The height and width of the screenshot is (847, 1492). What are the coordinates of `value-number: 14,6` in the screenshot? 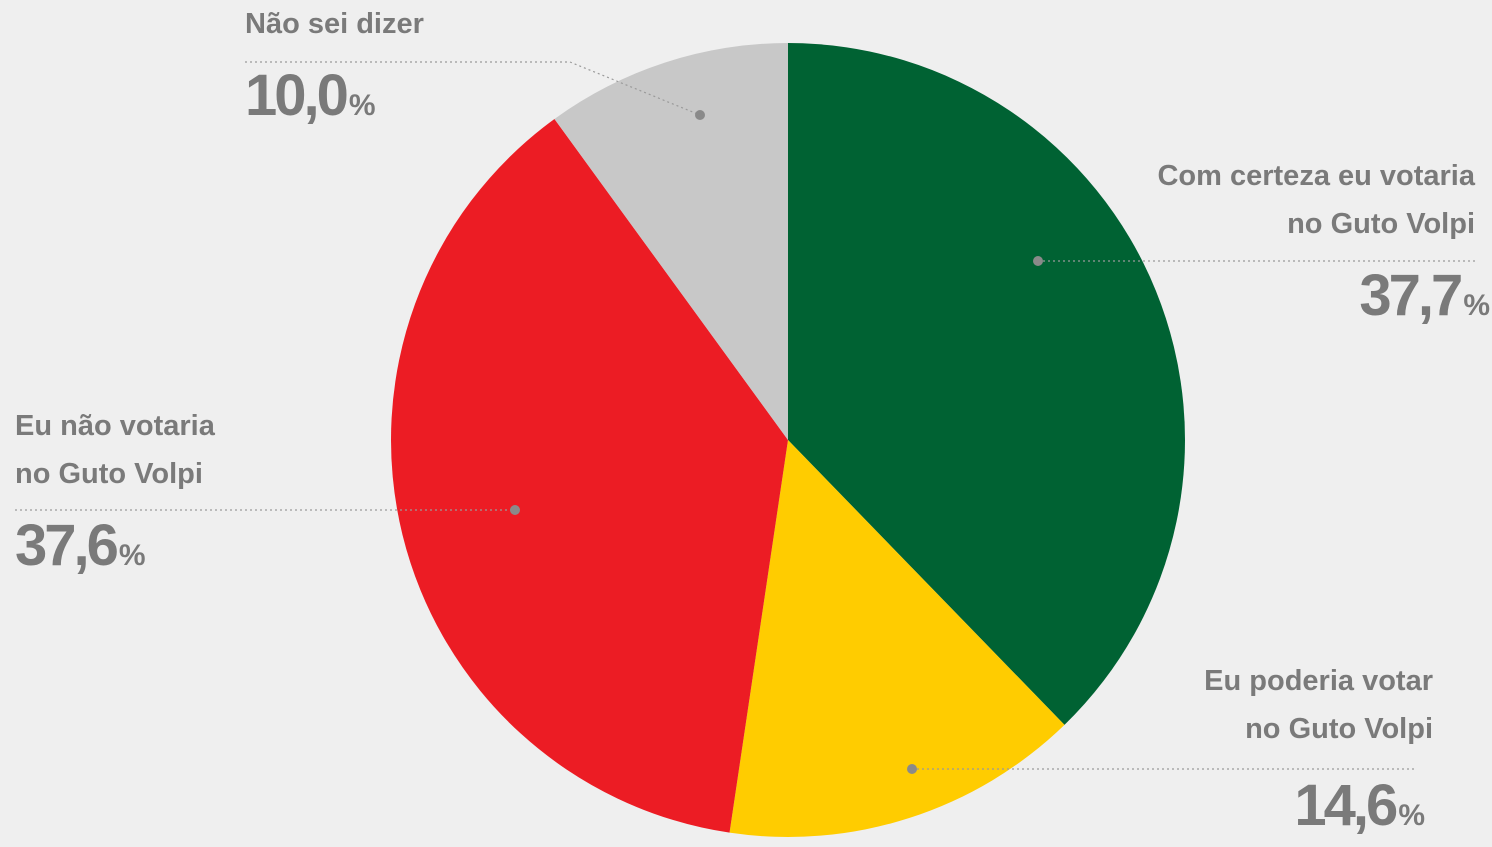 It's located at (1345, 805).